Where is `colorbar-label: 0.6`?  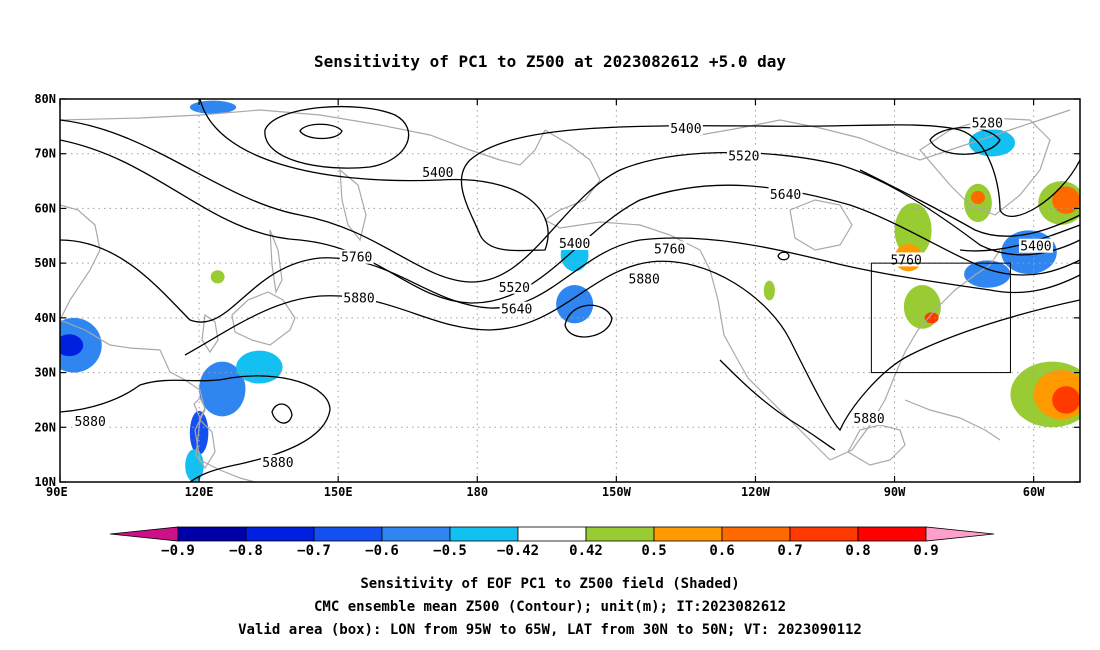 colorbar-label: 0.6 is located at coordinates (721, 551).